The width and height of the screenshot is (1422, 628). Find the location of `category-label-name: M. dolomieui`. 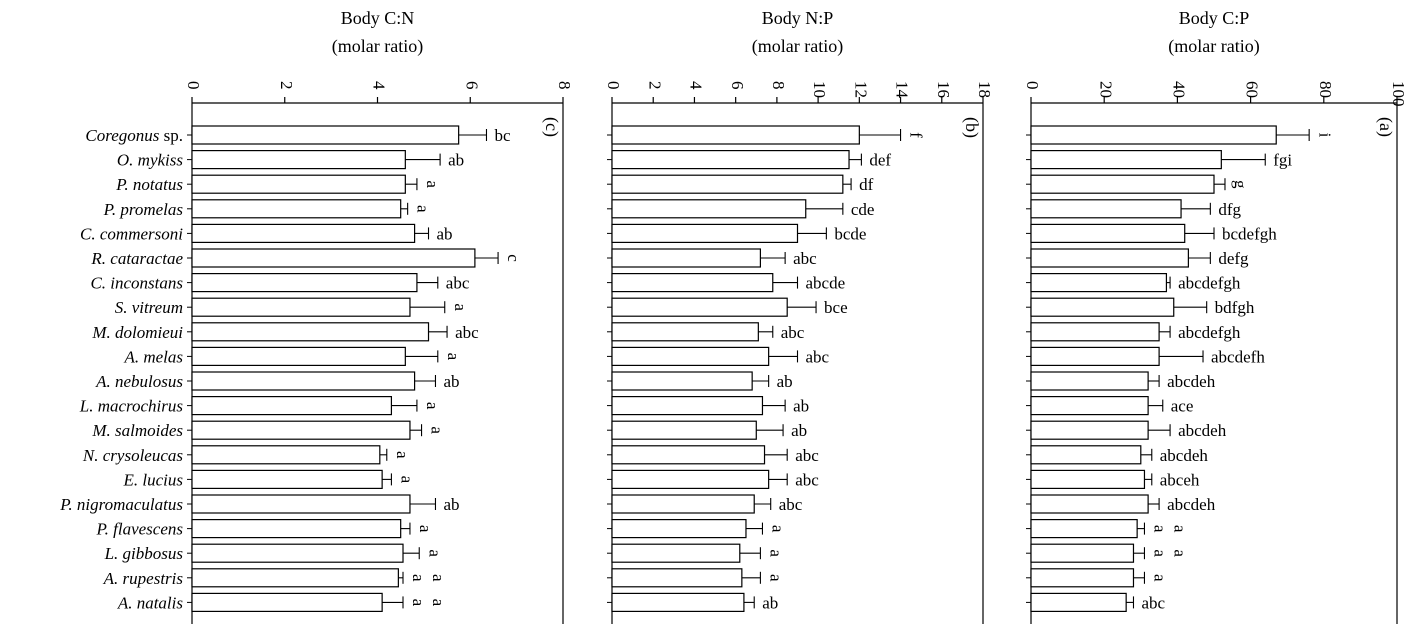

category-label-name: M. dolomieui is located at coordinates (137, 332).